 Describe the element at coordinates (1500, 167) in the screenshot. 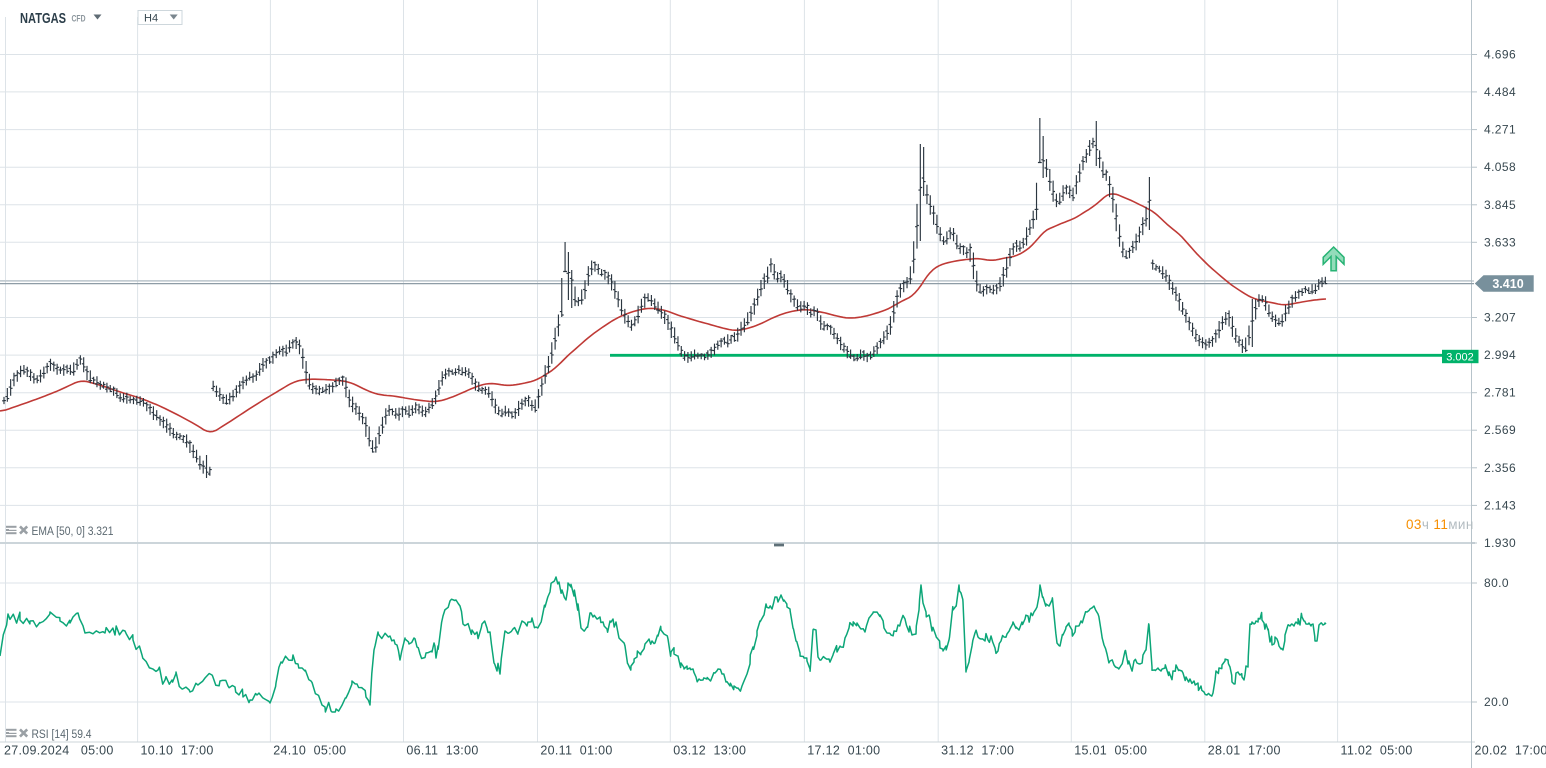

I see `svg-text: 4.058` at that location.